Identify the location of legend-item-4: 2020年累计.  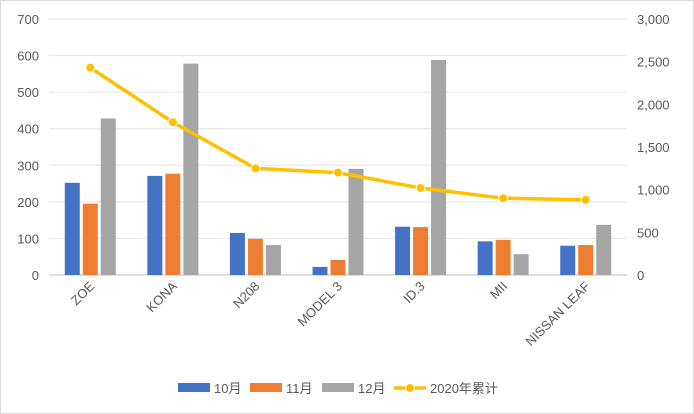
(446, 388).